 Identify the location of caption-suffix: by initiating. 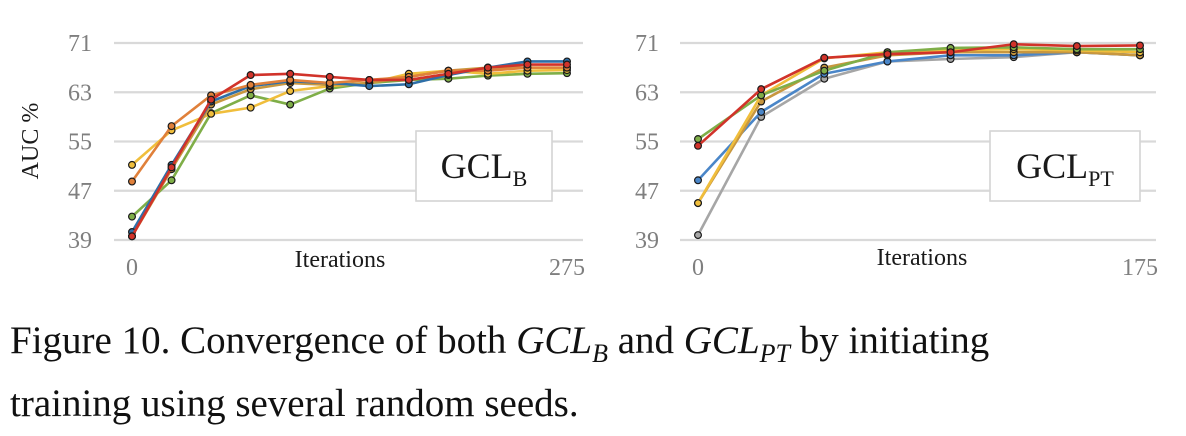
(889, 340).